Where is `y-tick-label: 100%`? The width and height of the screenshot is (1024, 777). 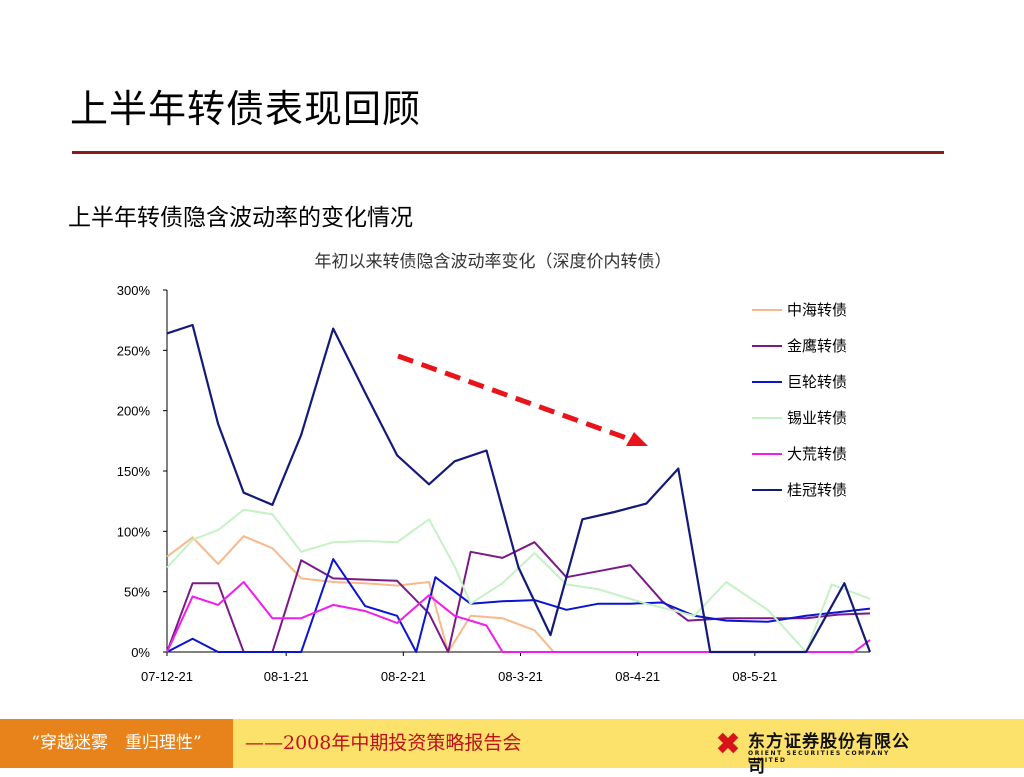 y-tick-label: 100% is located at coordinates (134, 531).